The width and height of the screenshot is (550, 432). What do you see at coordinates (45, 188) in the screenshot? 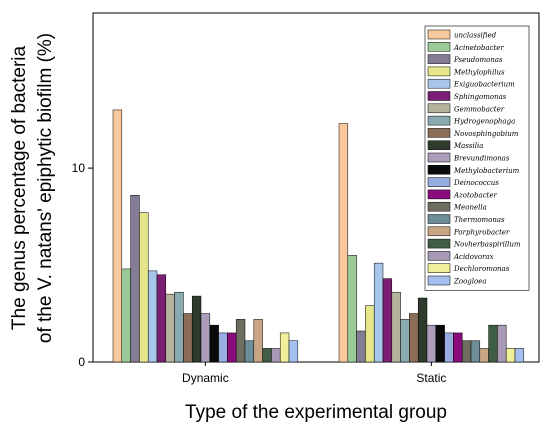
I see `y-axis-title-line-2: of the V. natans' epiphytic biofilm (%)` at bounding box center [45, 188].